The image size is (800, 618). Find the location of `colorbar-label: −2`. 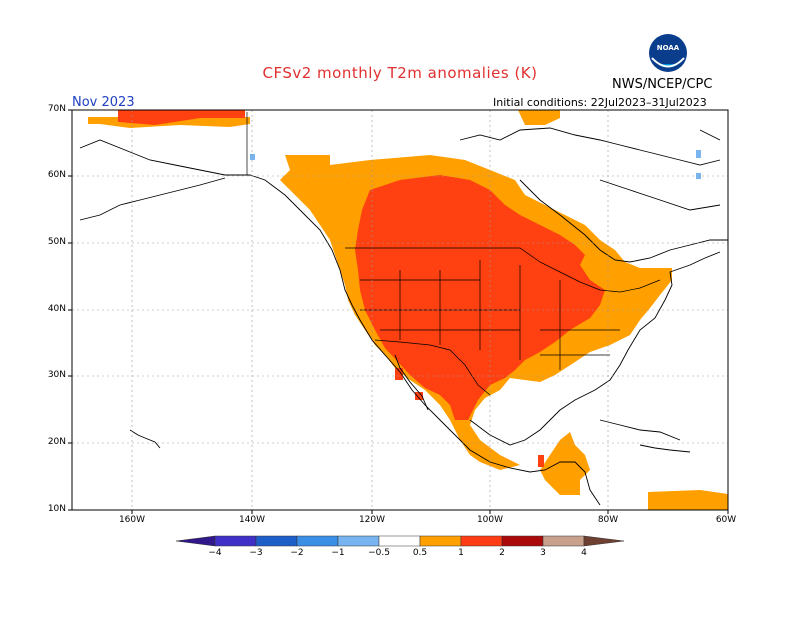

colorbar-label: −2 is located at coordinates (297, 553).